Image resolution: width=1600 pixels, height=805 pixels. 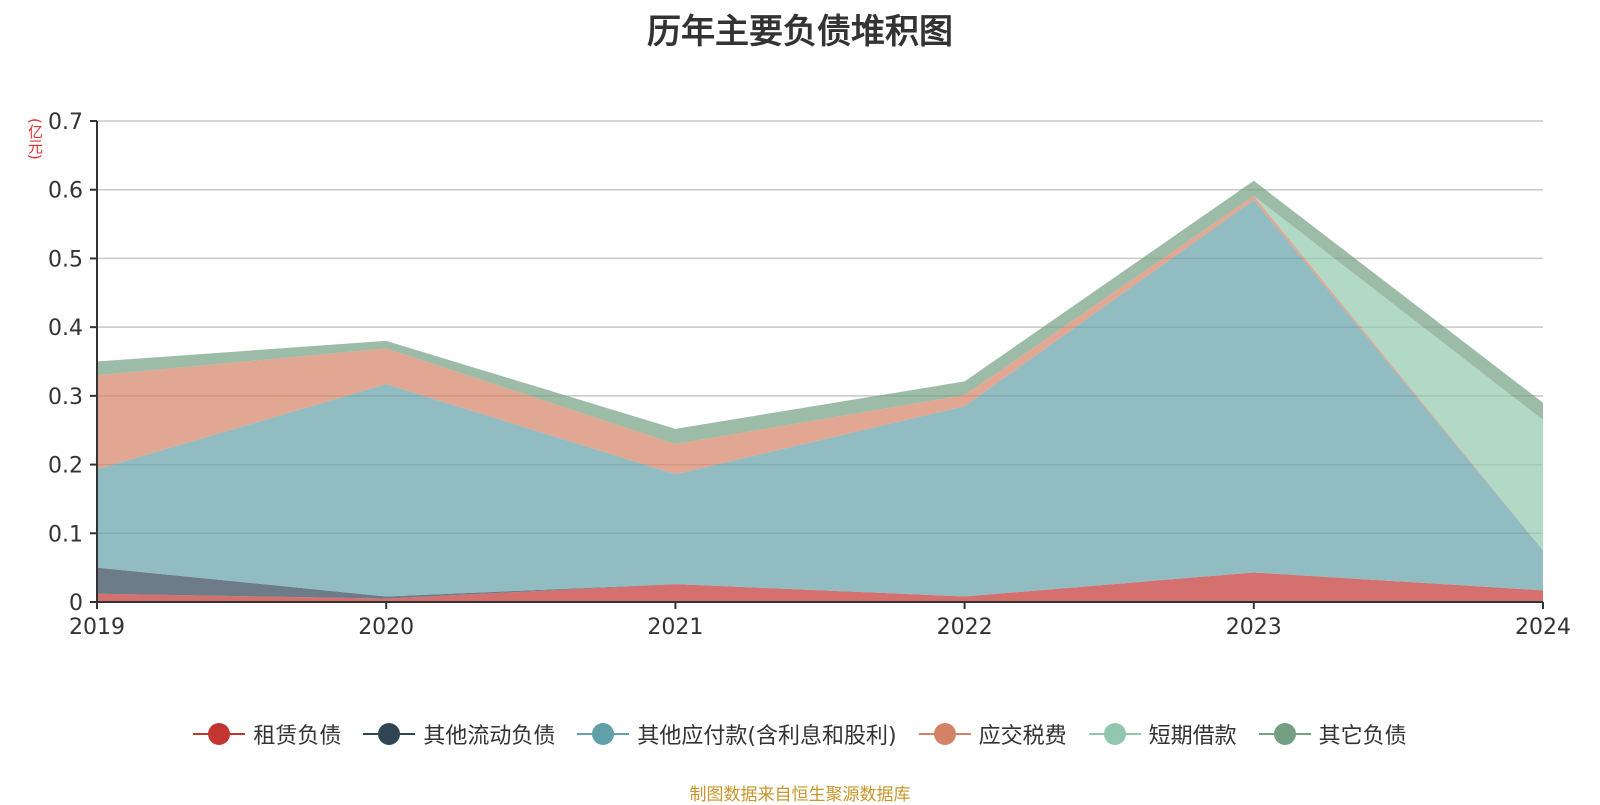 What do you see at coordinates (72, 363) in the screenshot?
I see `y-axis-ticks: 0 0.1 0.2 0.3 0.4 0.5 0.6 0.7` at bounding box center [72, 363].